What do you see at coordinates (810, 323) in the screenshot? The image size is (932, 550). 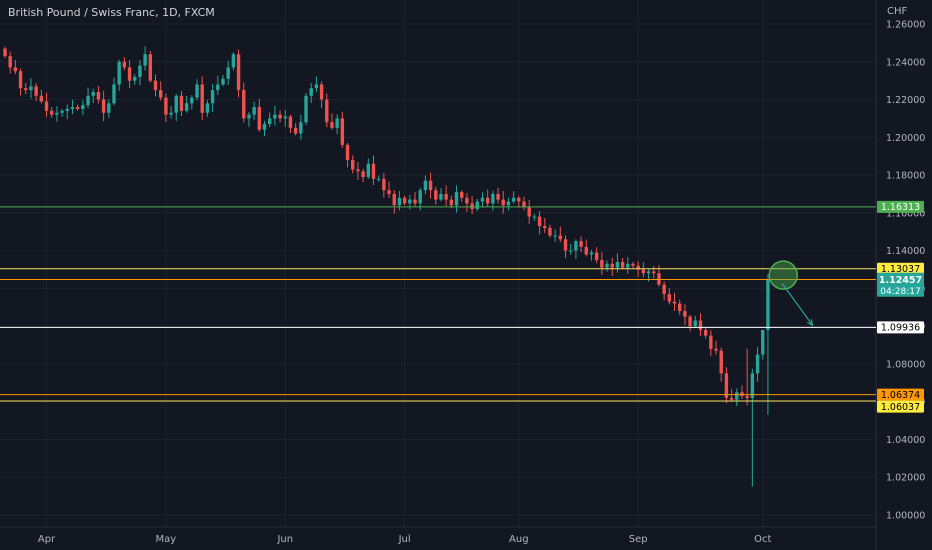 I see `annotation-arrowhead` at bounding box center [810, 323].